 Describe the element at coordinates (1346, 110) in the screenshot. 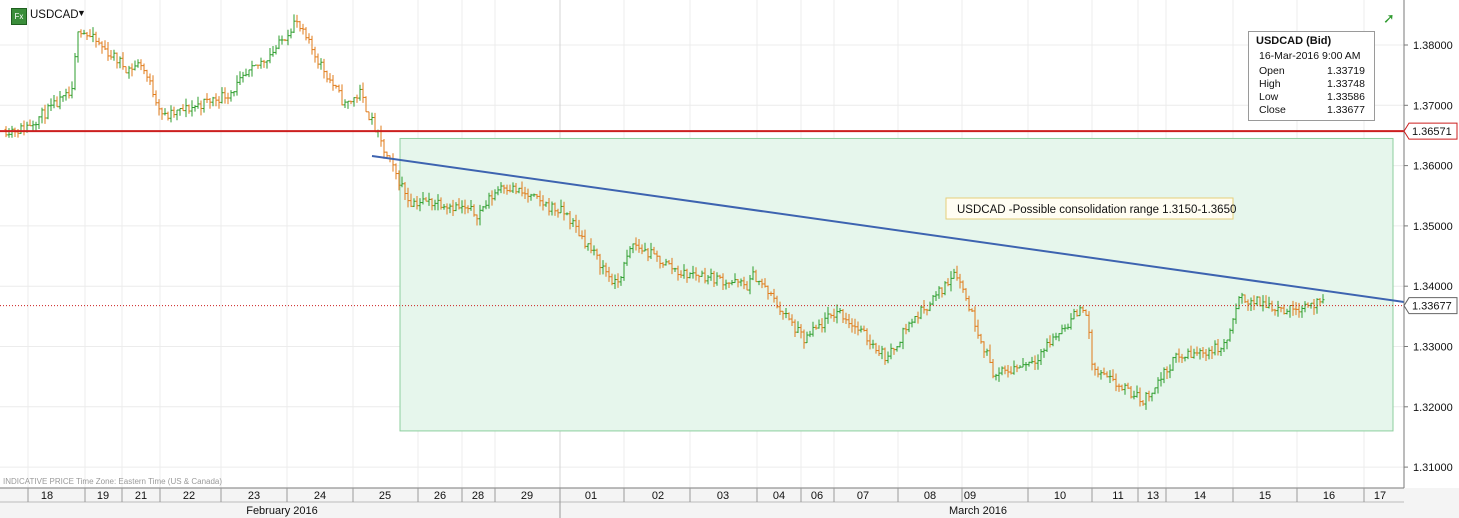

I see `ohlc-value: 1.33677` at that location.